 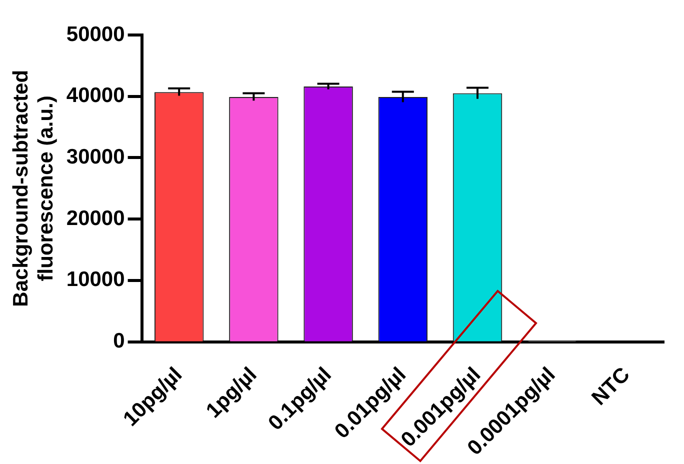 I want to click on y-tick-label: 40000, so click(x=95, y=96).